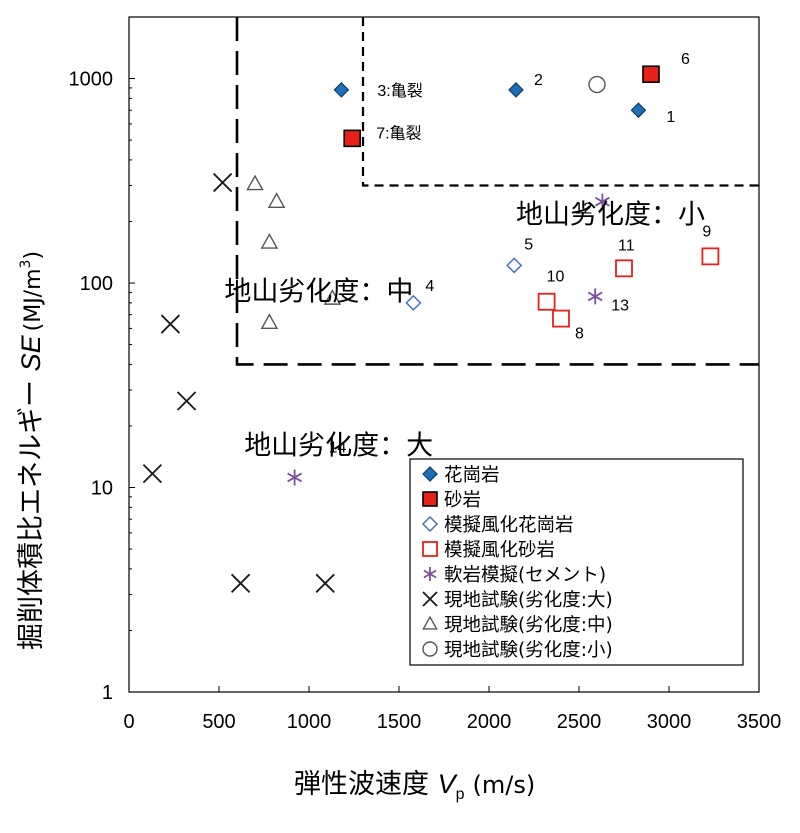 The image size is (800, 833). Describe the element at coordinates (398, 133) in the screenshot. I see `point-label: 7:亀裂` at that location.